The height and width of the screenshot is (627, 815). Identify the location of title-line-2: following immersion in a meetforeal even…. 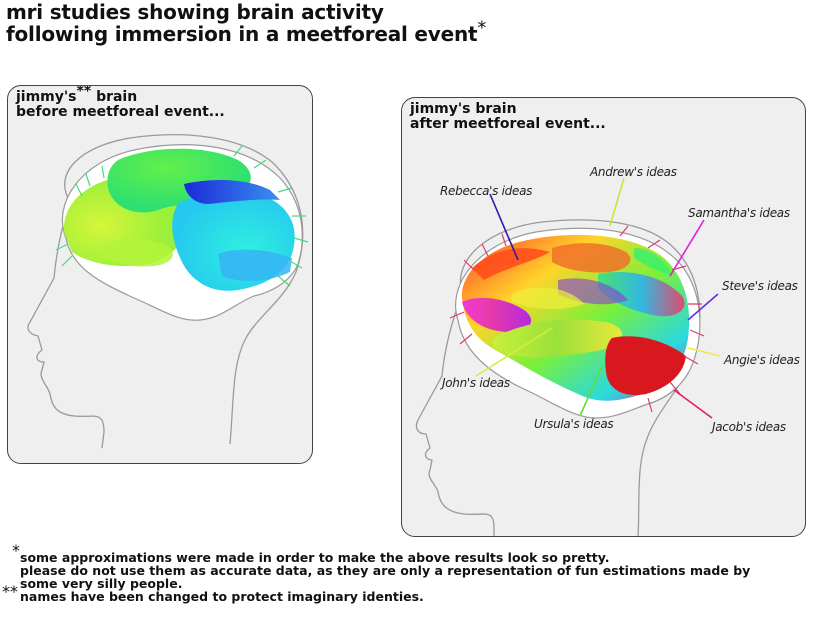
(242, 34).